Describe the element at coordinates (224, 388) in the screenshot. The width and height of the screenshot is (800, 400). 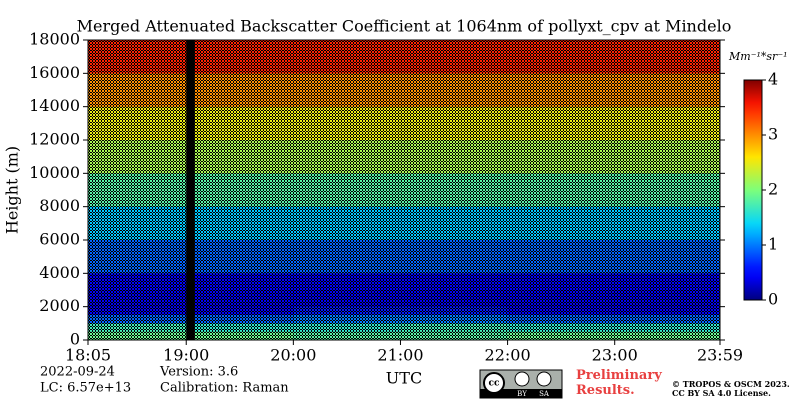
I see `calibration: Calibration: Raman` at that location.